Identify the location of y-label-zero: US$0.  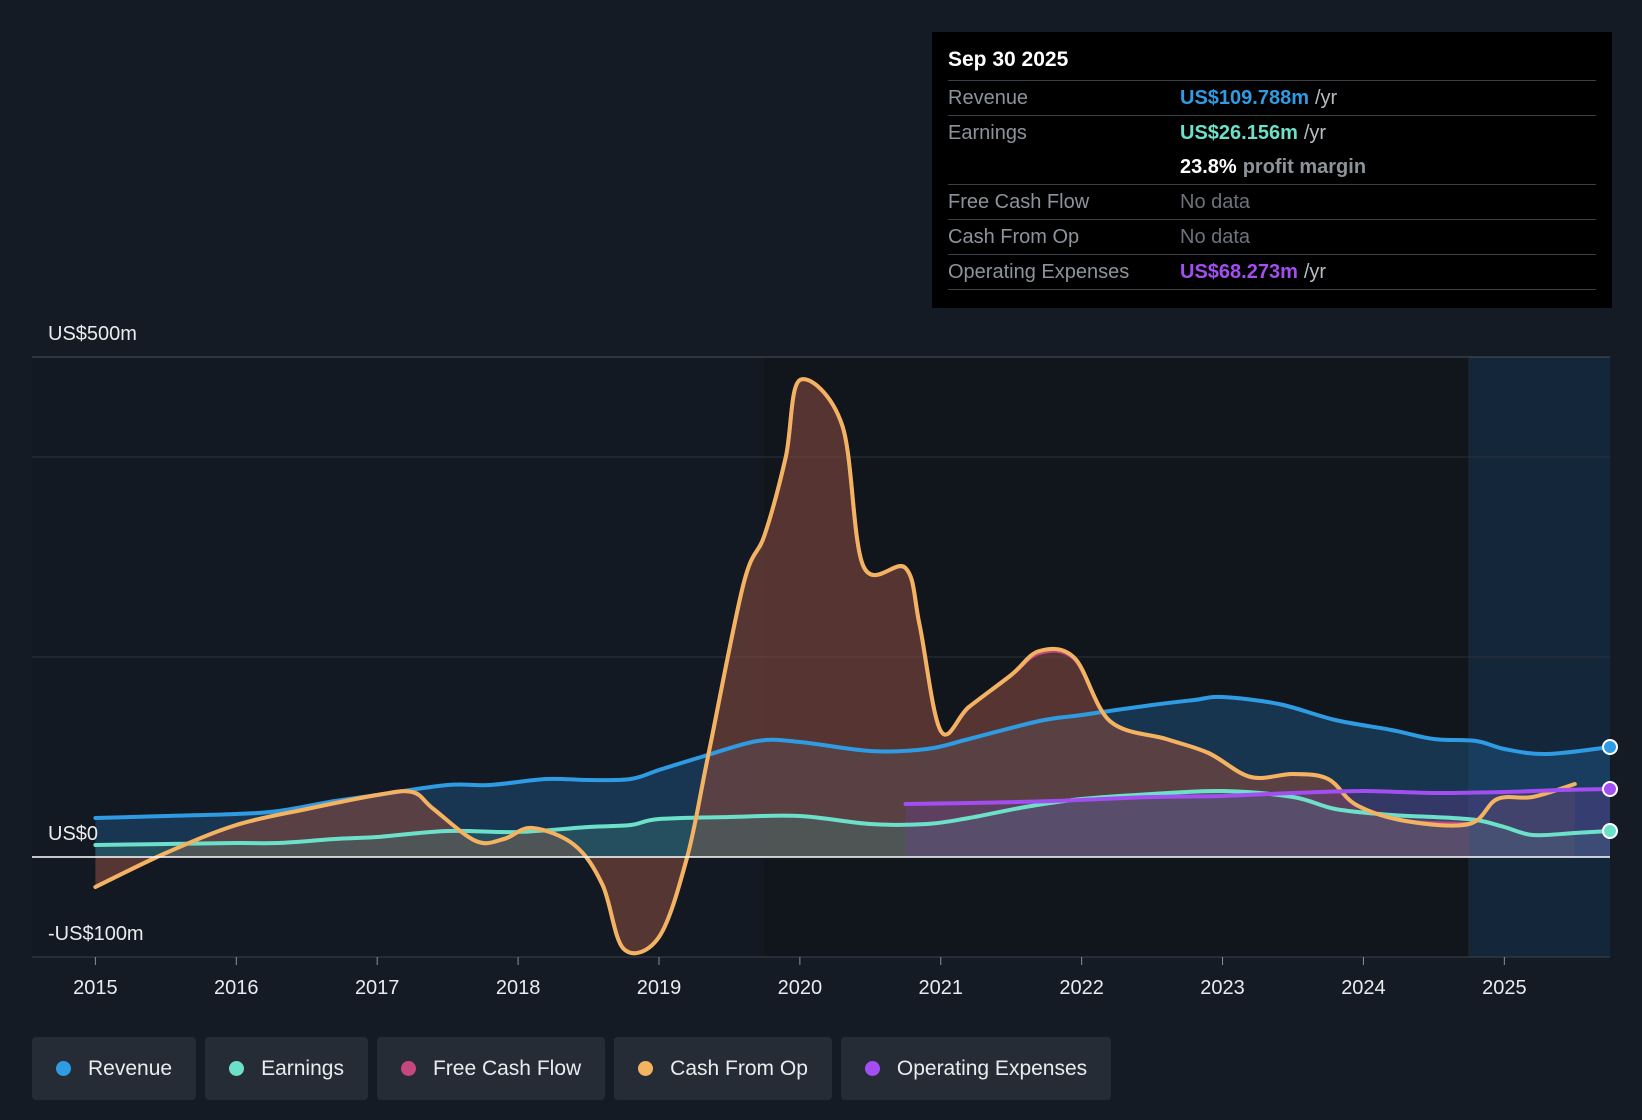
(73, 834).